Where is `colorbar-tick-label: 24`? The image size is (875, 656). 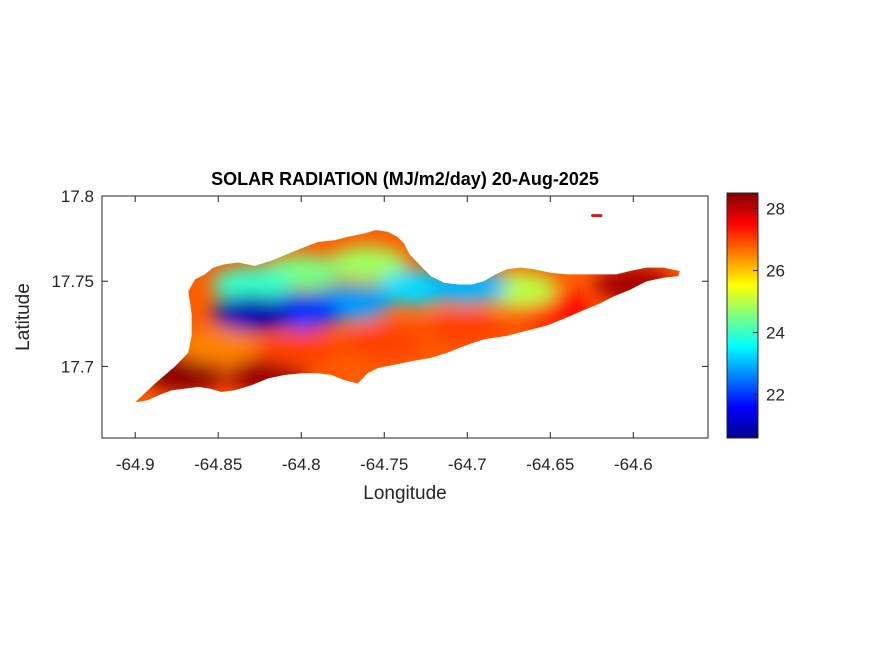 colorbar-tick-label: 24 is located at coordinates (775, 333).